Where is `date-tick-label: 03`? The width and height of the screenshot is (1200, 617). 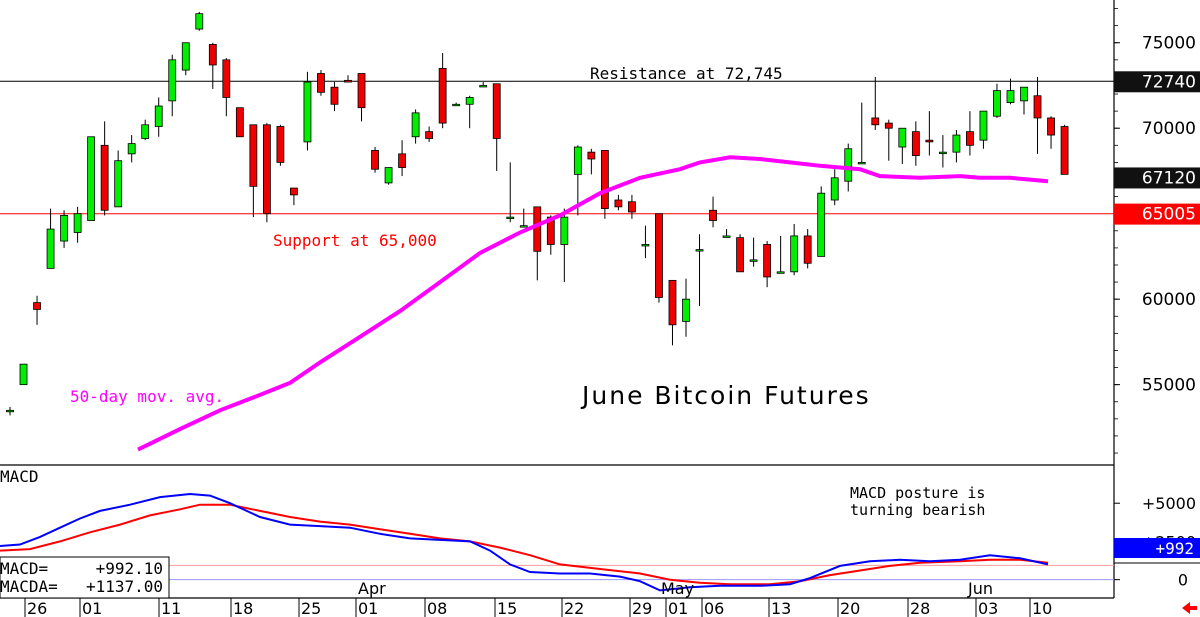 date-tick-label: 03 is located at coordinates (988, 608).